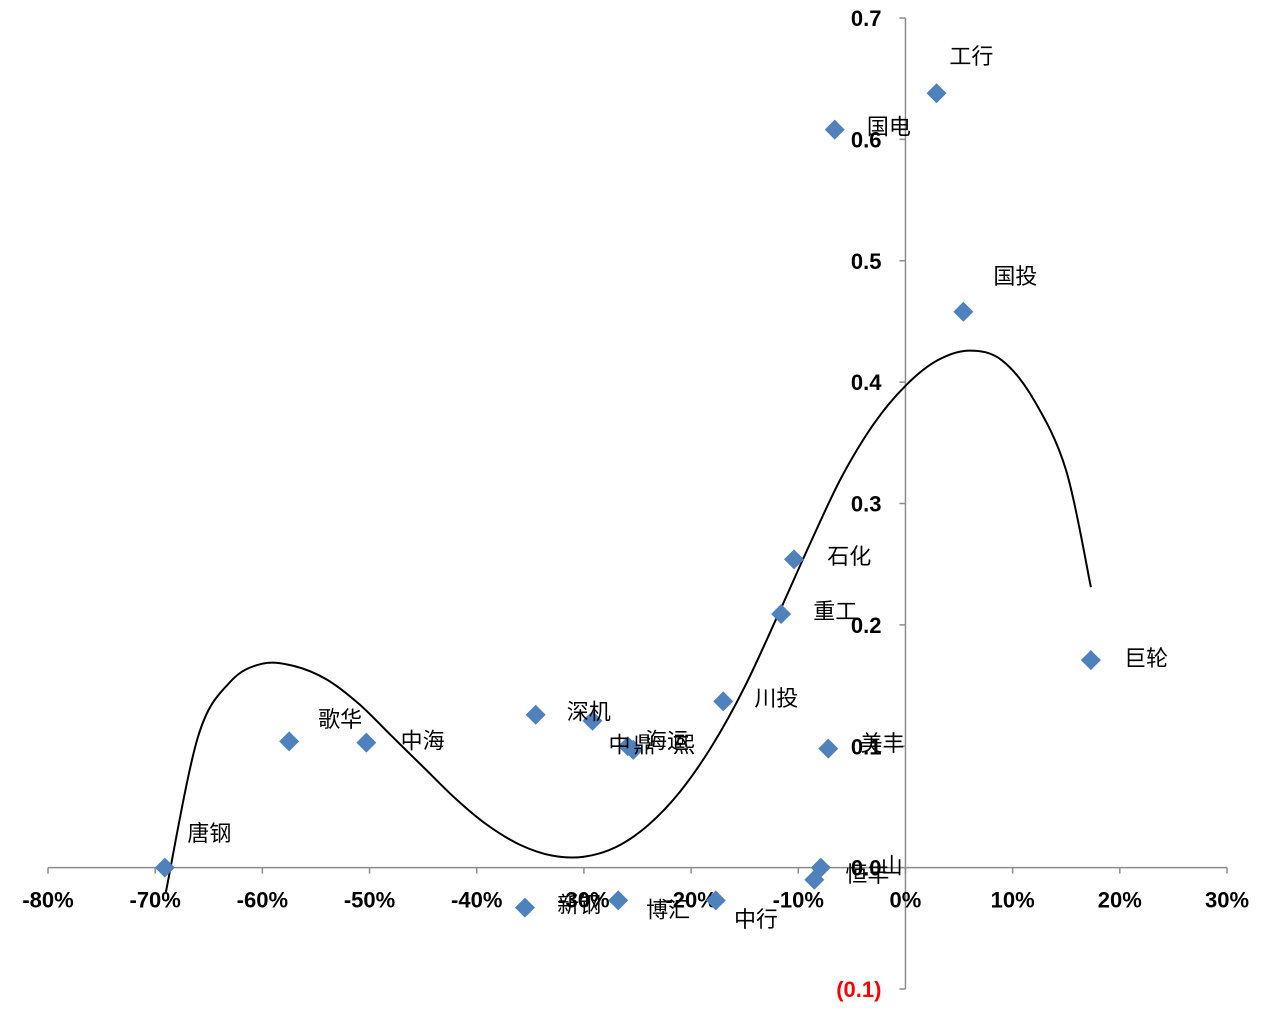 The height and width of the screenshot is (1011, 1263). Describe the element at coordinates (866, 746) in the screenshot. I see `y-tick-label: 0.1` at that location.